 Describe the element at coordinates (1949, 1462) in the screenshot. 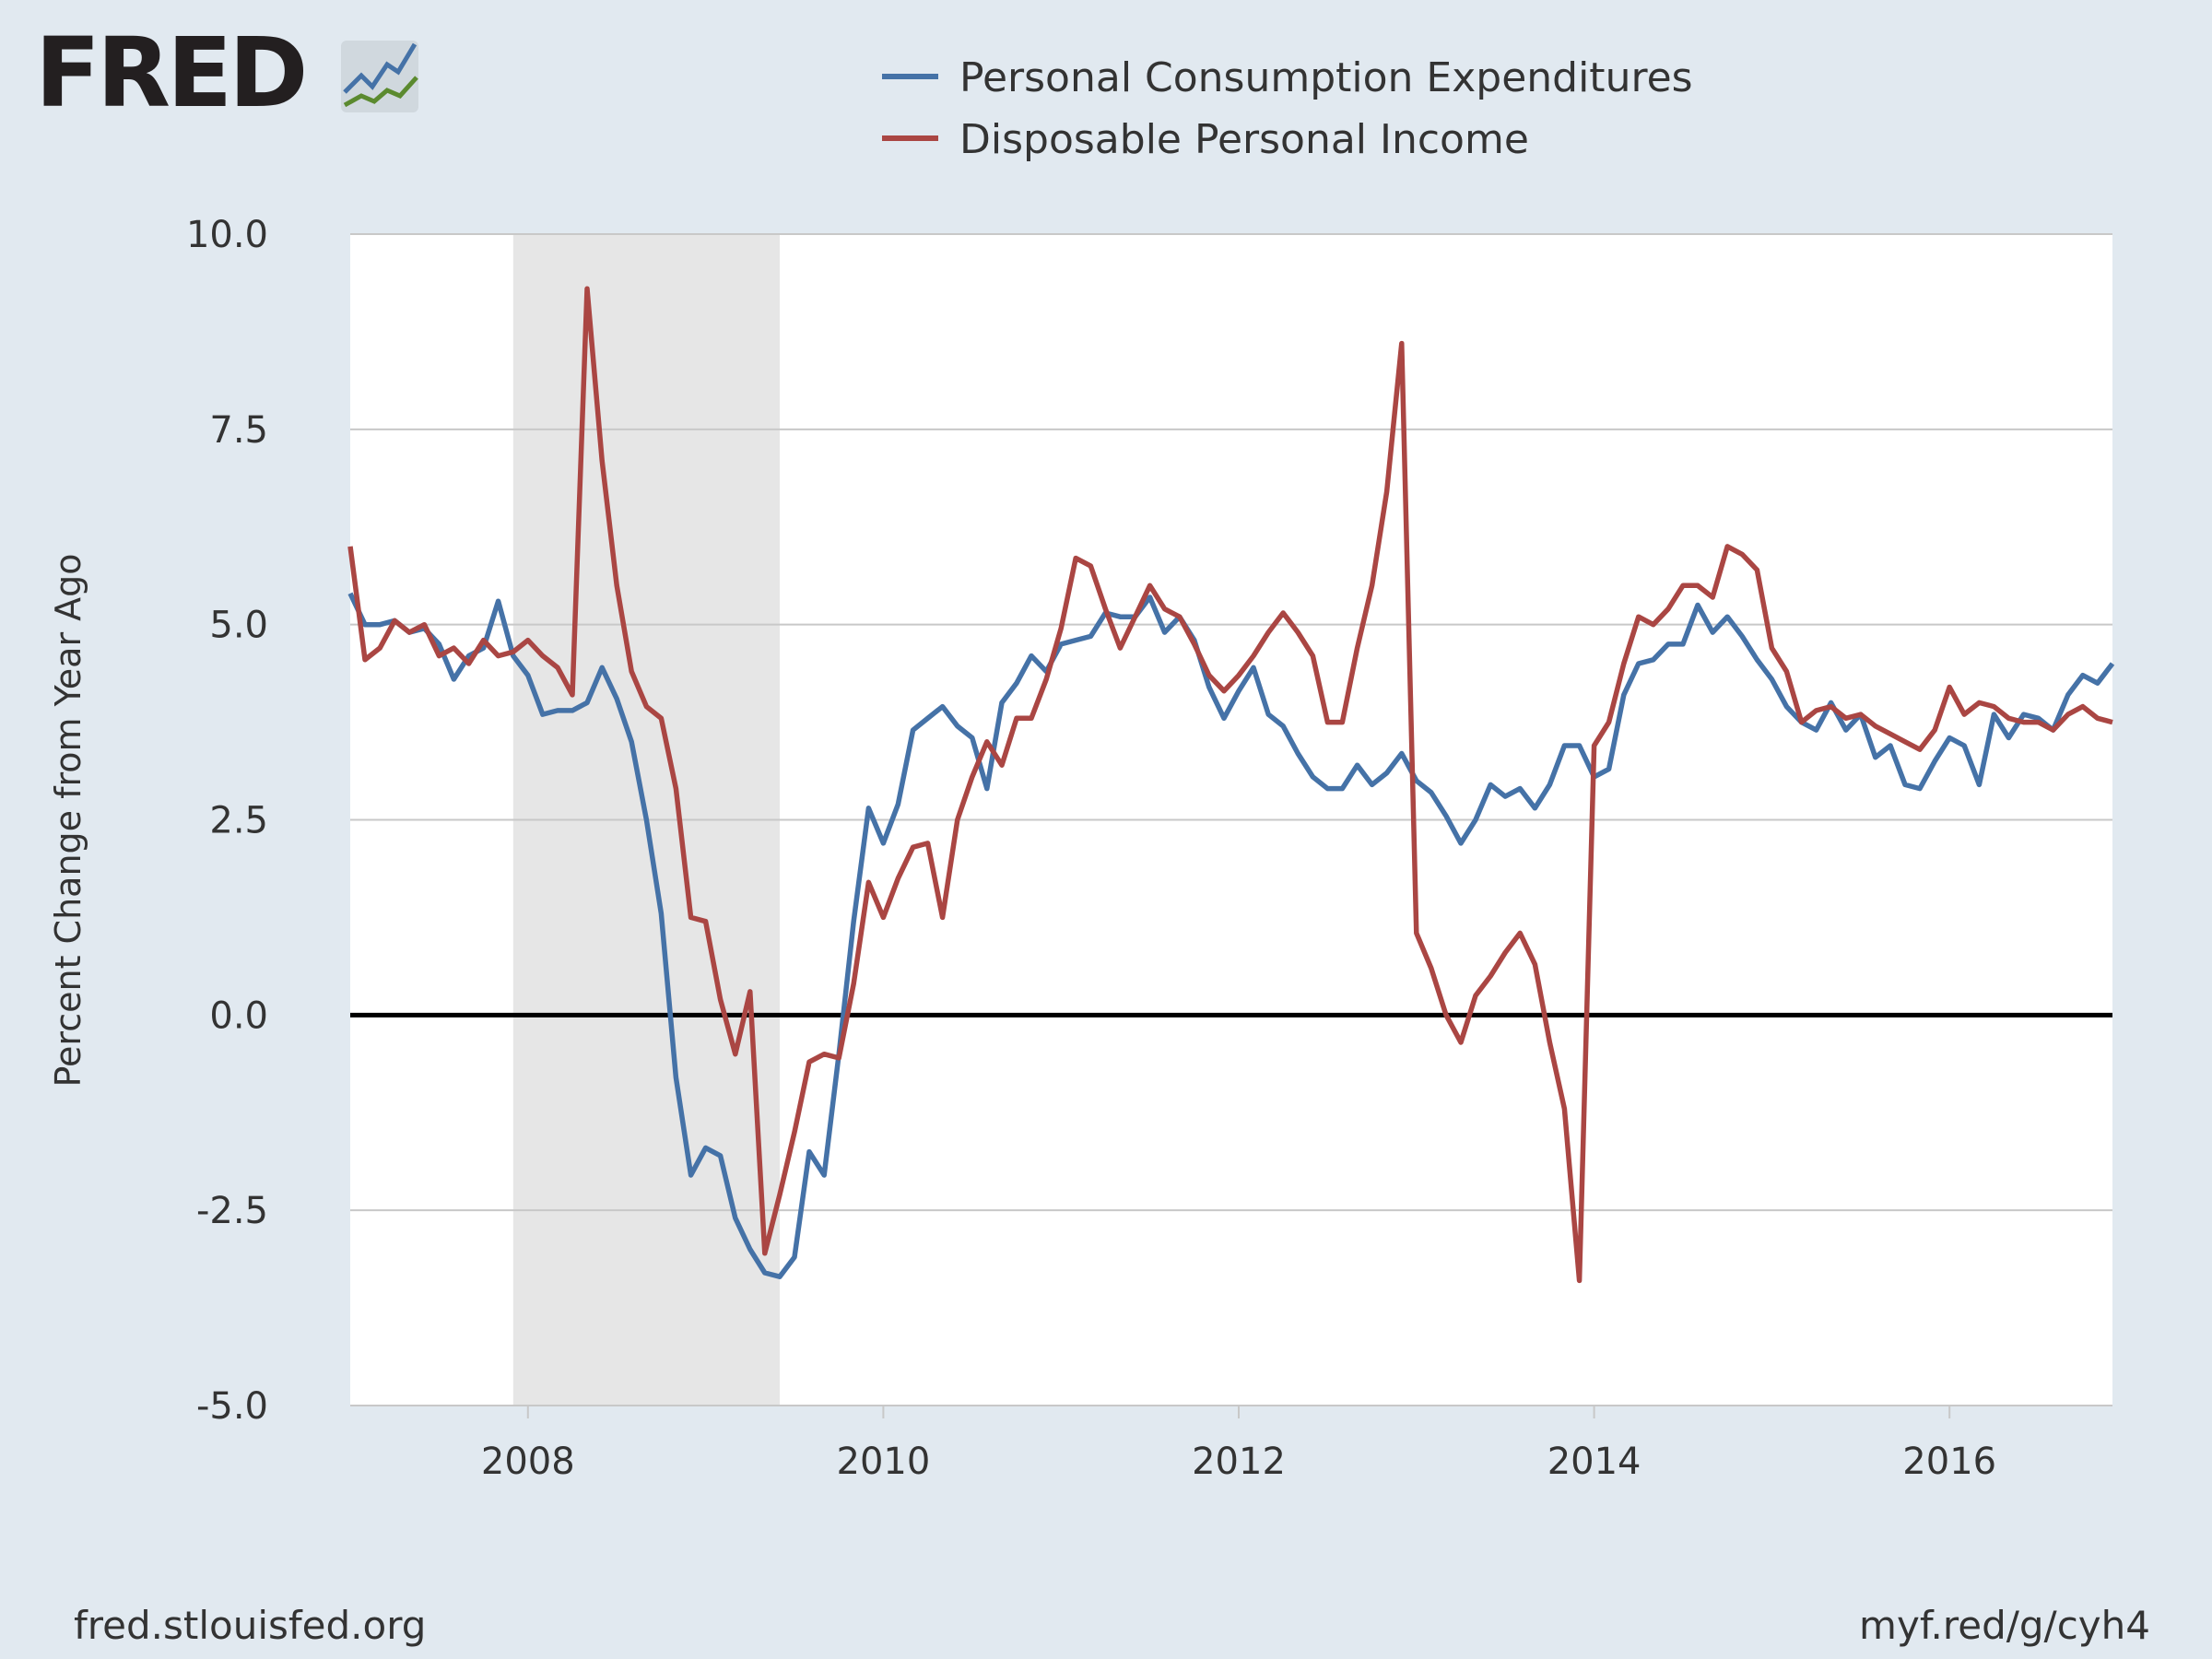

I see `x-tick-label: 2016` at that location.